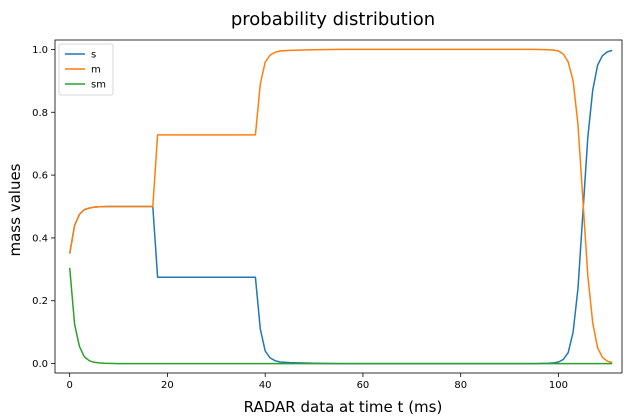 The height and width of the screenshot is (417, 624). What do you see at coordinates (558, 385) in the screenshot?
I see `x-tick-label: 100` at bounding box center [558, 385].